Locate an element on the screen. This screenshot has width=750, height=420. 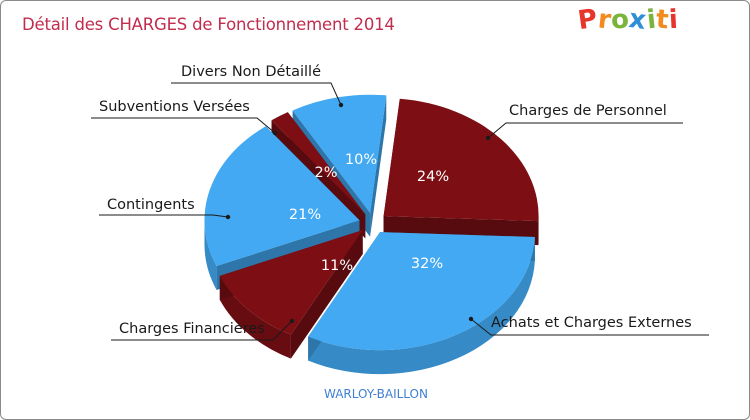
slice-percent: 2% is located at coordinates (325, 173).